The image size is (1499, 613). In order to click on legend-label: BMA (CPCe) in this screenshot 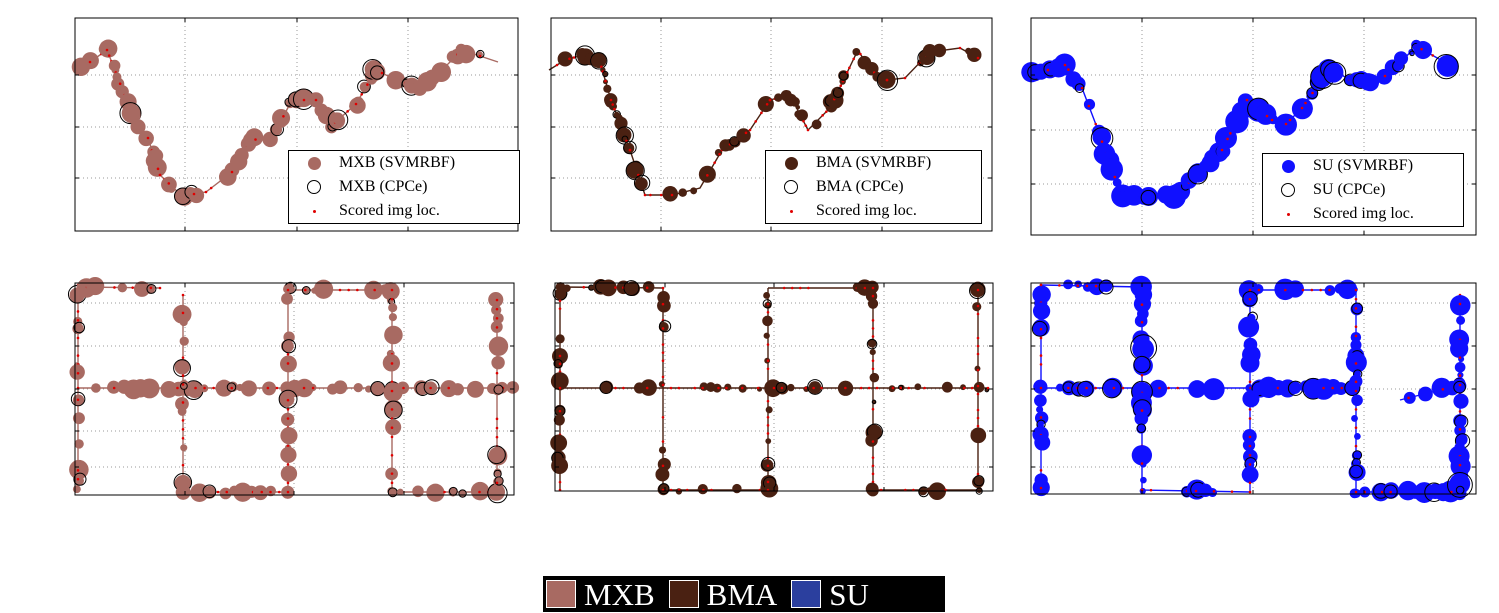, I will do `click(860, 186)`.